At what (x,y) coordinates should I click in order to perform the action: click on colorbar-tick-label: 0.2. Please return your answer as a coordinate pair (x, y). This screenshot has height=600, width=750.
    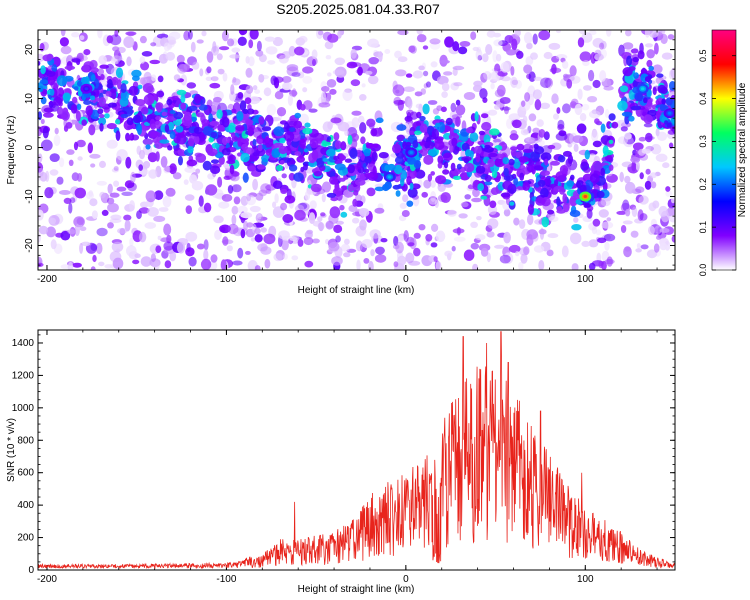
    Looking at the image, I should click on (703, 184).